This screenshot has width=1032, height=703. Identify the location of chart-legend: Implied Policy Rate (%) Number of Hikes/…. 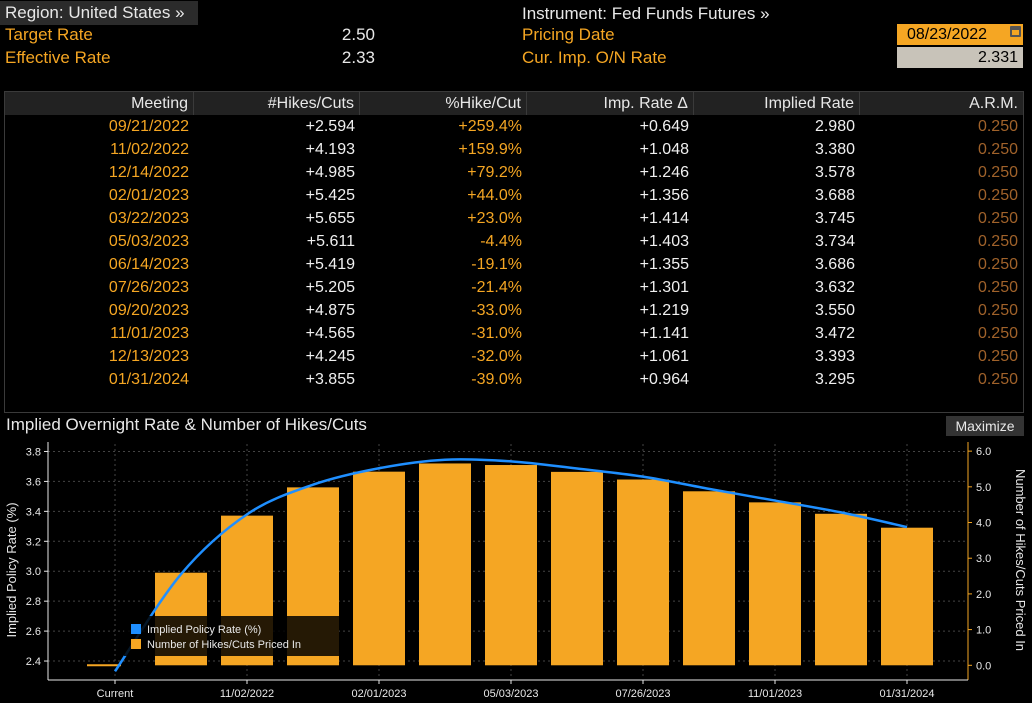
(231, 636).